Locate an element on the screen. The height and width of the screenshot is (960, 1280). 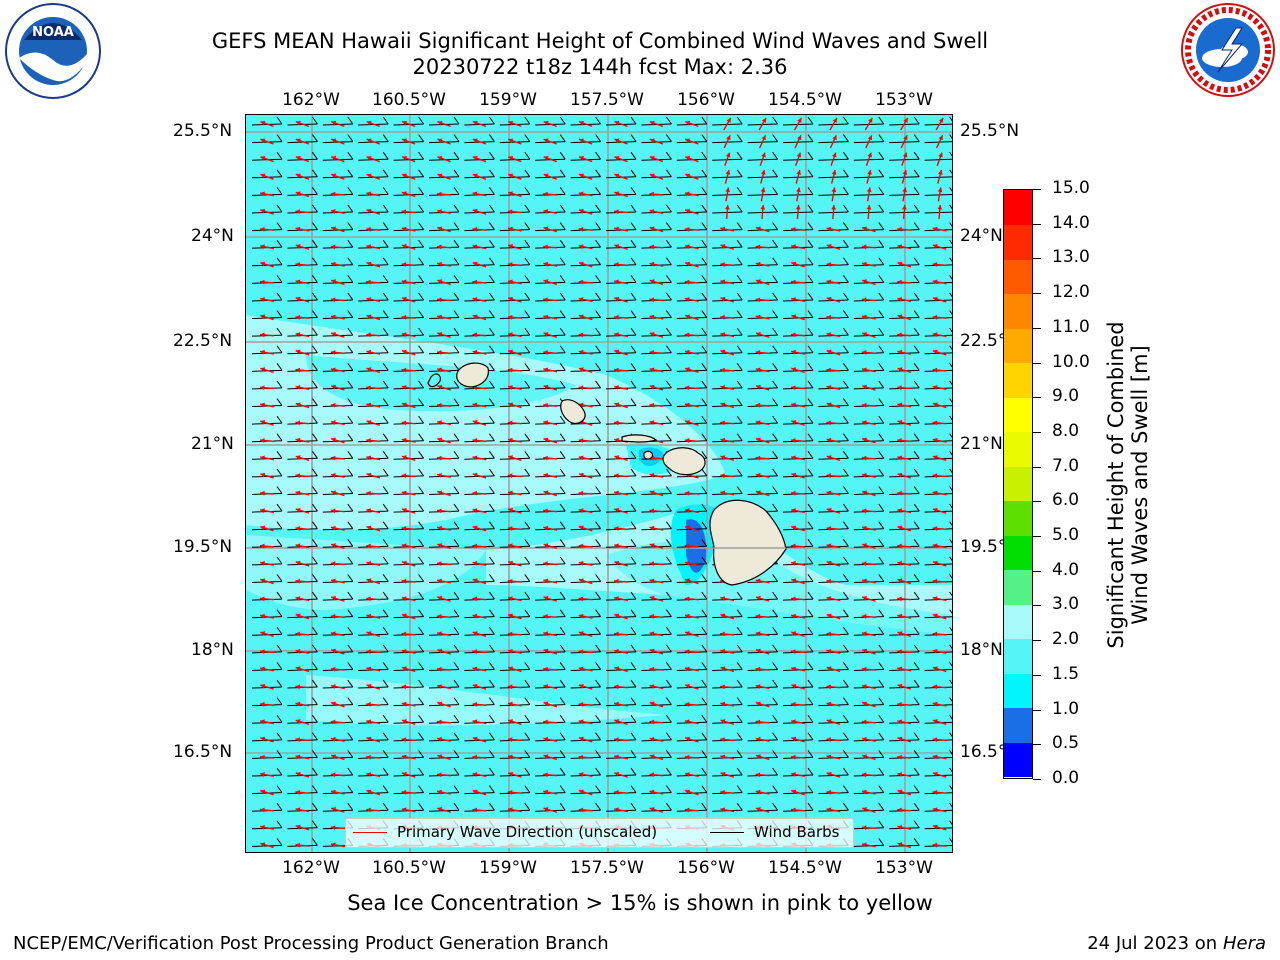
lat-label-left: 22.5°N is located at coordinates (203, 341).